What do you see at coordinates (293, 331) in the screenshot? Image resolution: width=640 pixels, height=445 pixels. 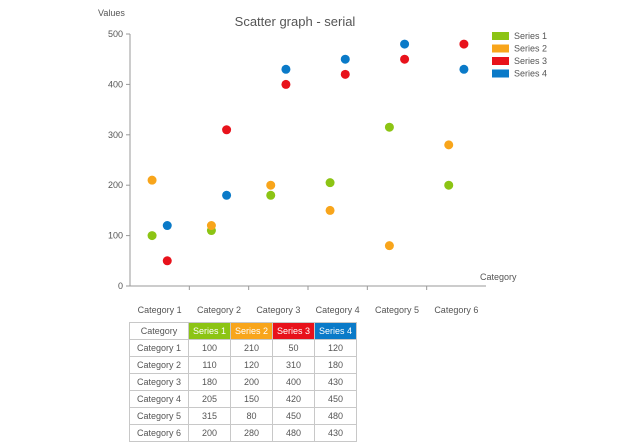 I see `table-header-series: Series 3` at bounding box center [293, 331].